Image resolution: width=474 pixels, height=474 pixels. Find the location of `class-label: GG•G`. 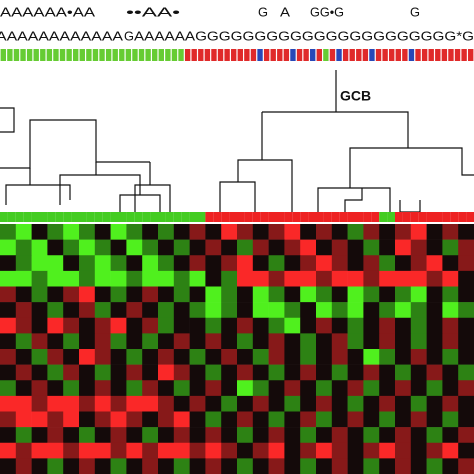

class-label: GG•G is located at coordinates (327, 11).